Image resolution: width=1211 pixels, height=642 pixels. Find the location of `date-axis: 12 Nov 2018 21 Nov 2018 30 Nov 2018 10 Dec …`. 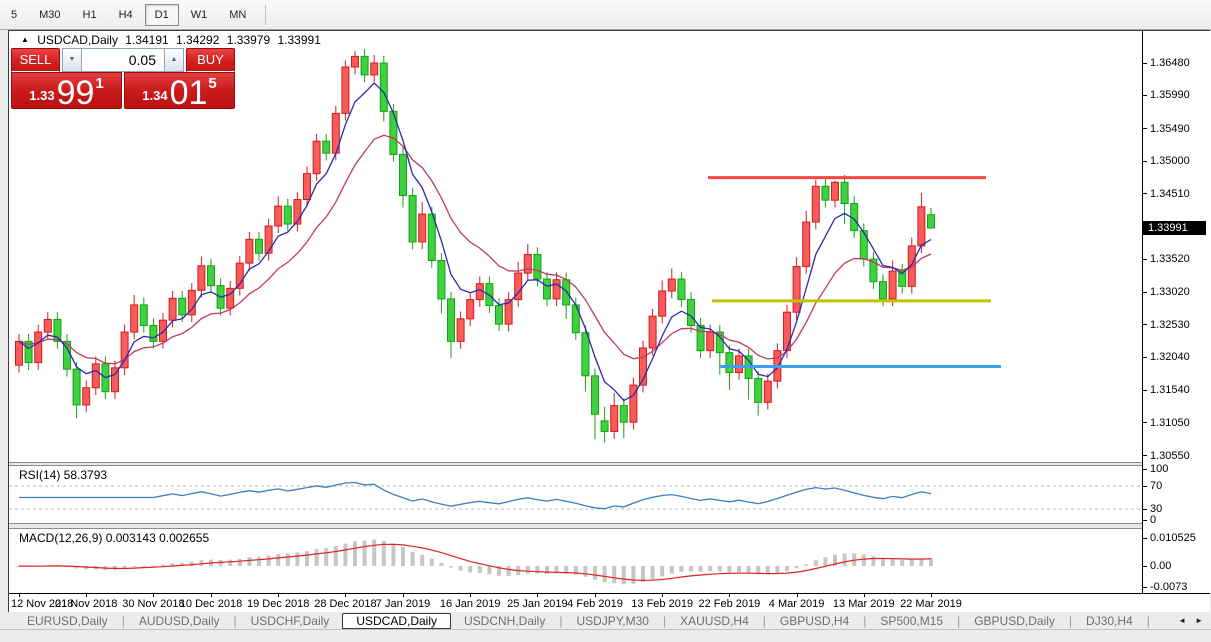

date-axis: 12 Nov 2018 21 Nov 2018 30 Nov 2018 10 Dec … is located at coordinates (609, 602).